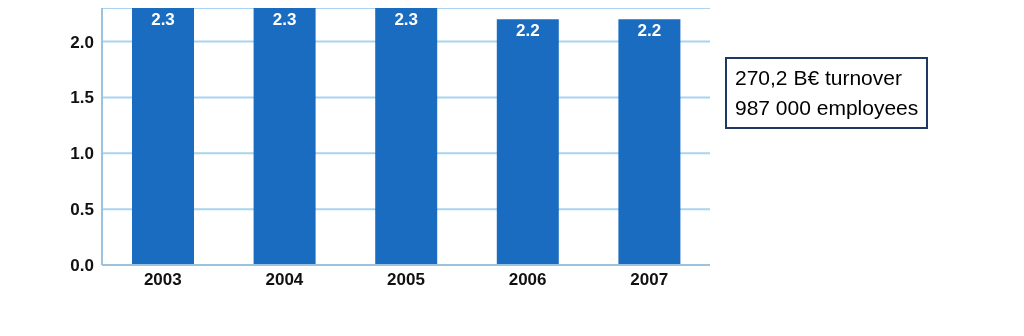 This screenshot has width=1024, height=336. Describe the element at coordinates (406, 280) in the screenshot. I see `x-tick-label: 2005` at that location.